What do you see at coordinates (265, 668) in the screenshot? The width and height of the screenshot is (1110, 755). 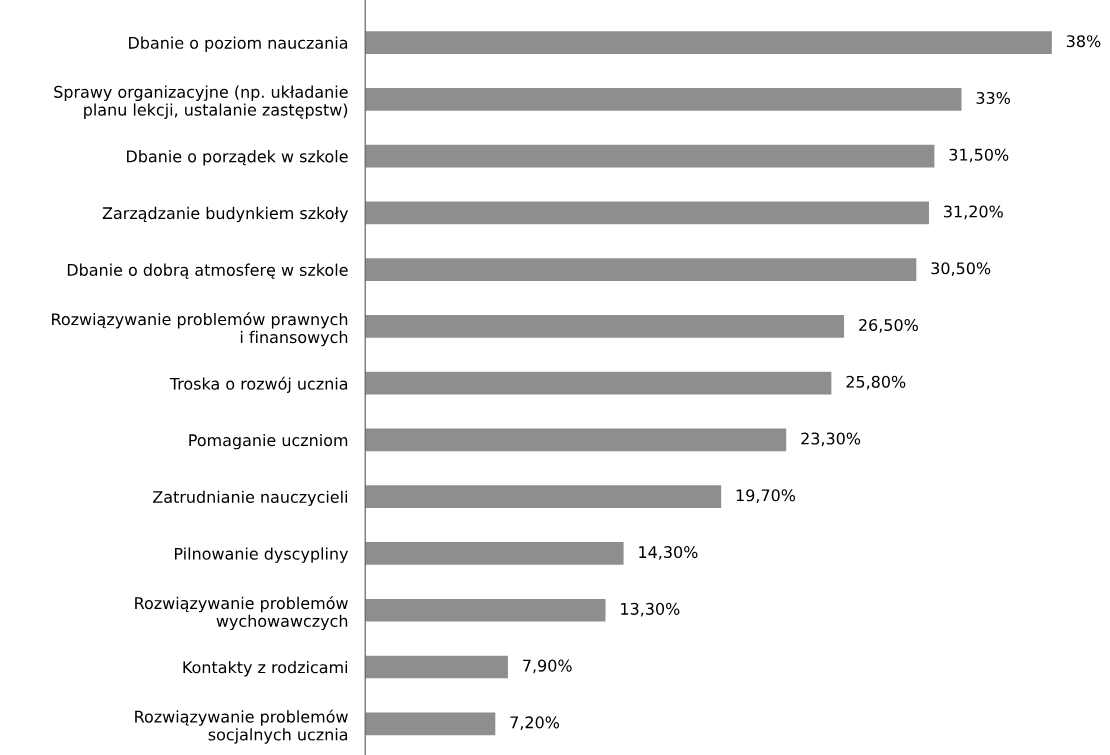 I see `y-tick-label: Kontakty z rodzicami` at bounding box center [265, 668].